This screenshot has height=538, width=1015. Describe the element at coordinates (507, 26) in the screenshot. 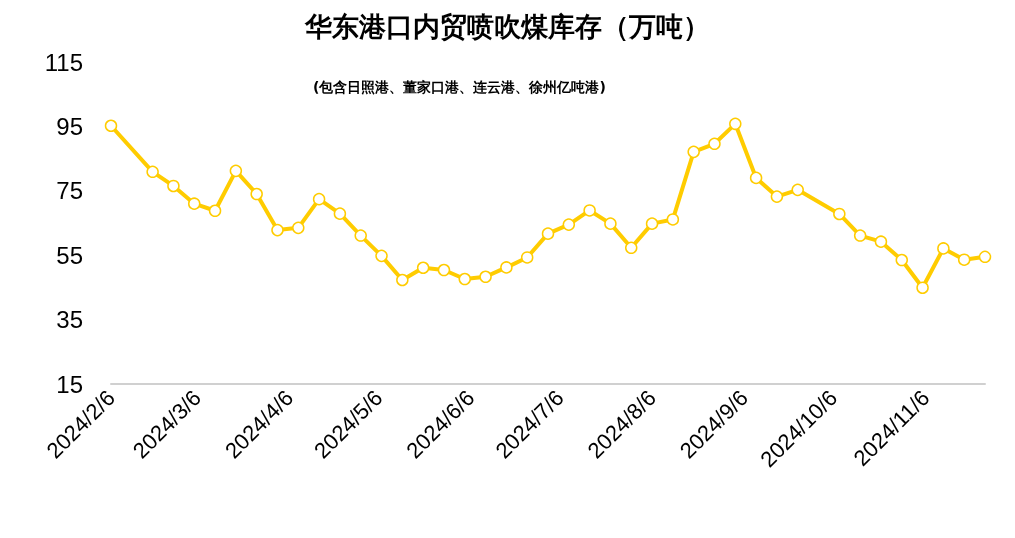

I see `chart-title: 华东港口内贸喷吹煤库存（万吨）` at that location.